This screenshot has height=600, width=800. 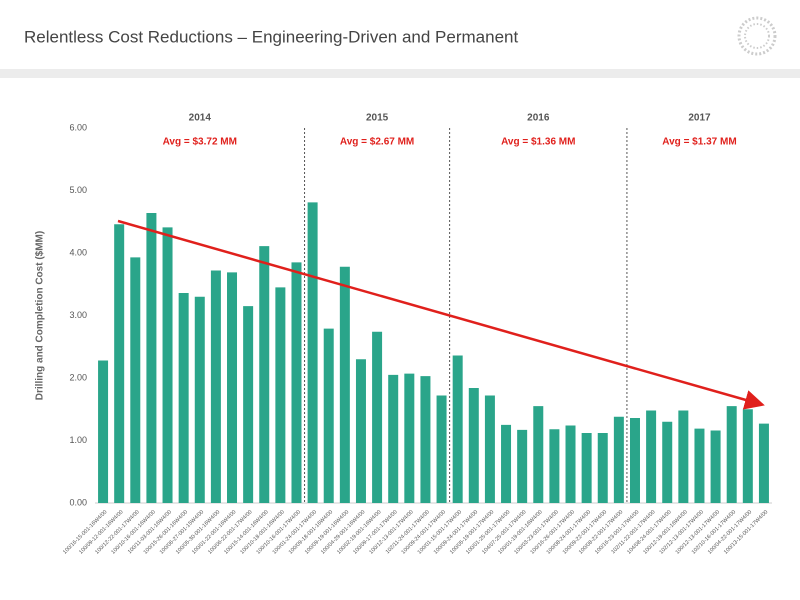 What do you see at coordinates (699, 118) in the screenshot?
I see `group-label: 2017` at bounding box center [699, 118].